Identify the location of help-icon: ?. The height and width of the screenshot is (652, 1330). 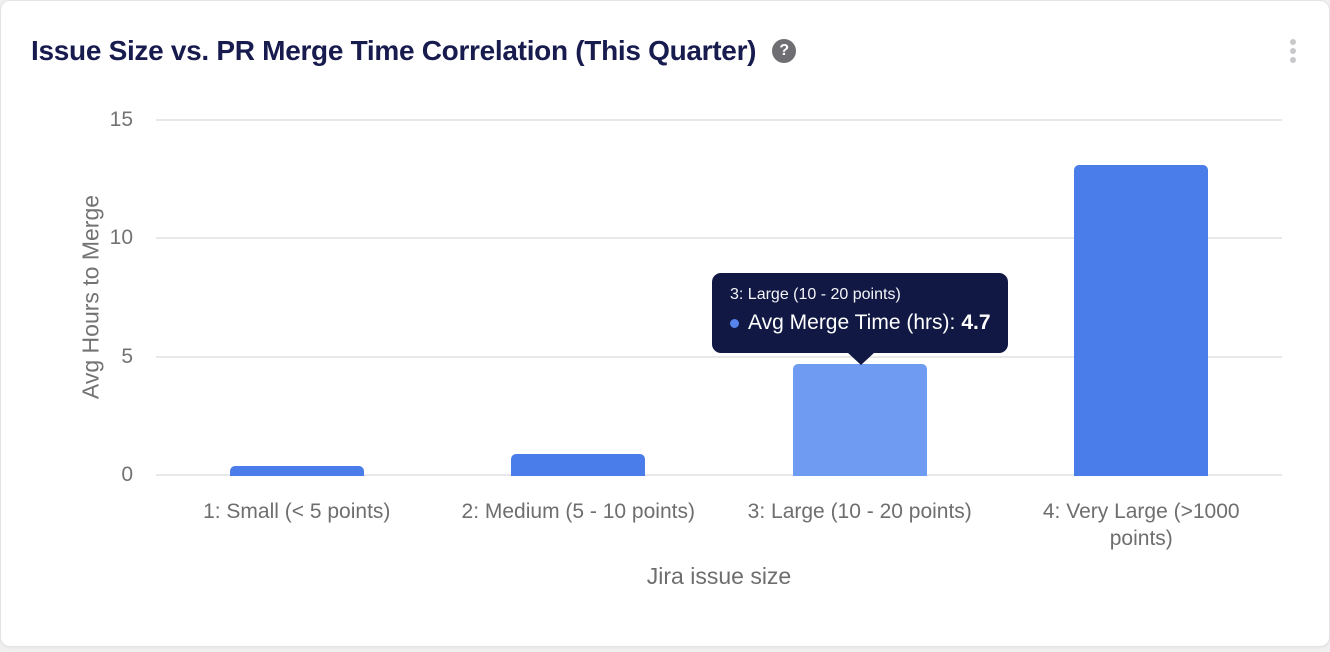
(784, 51).